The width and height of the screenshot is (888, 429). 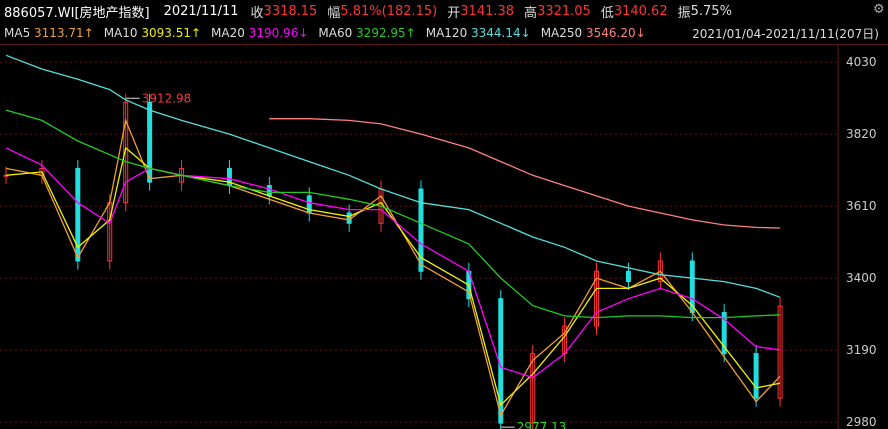 I want to click on y-tick-label: 3820, so click(x=861, y=134).